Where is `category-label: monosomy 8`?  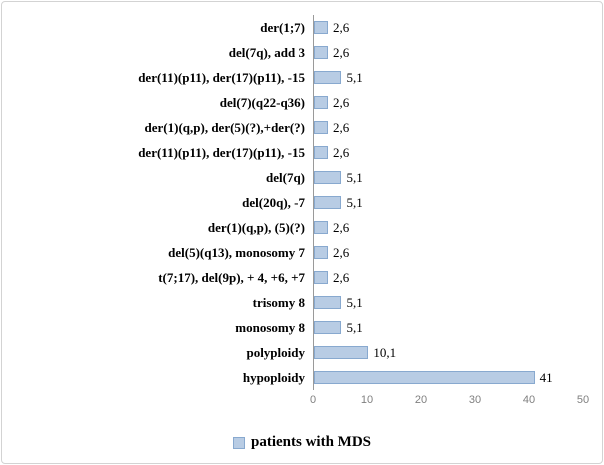
category-label: monosomy 8 is located at coordinates (270, 327).